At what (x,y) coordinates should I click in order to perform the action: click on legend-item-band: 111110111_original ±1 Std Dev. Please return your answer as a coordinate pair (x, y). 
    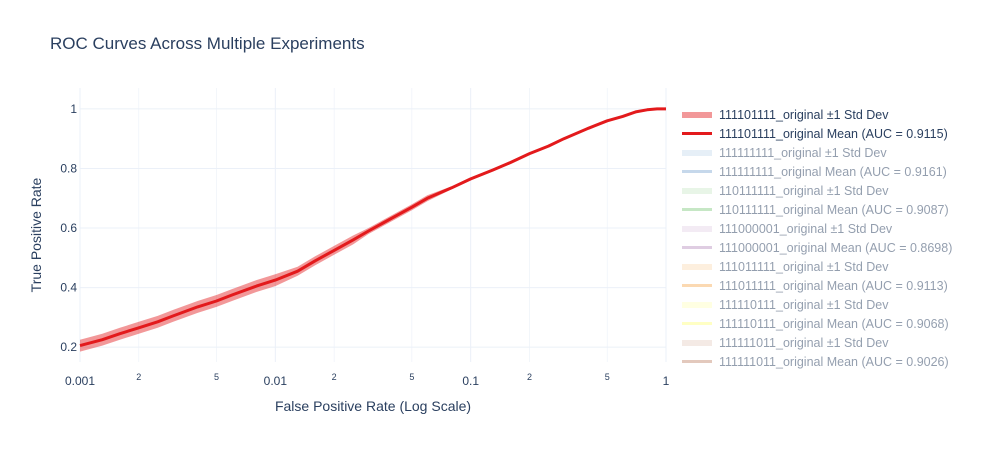
    Looking at the image, I should click on (837, 304).